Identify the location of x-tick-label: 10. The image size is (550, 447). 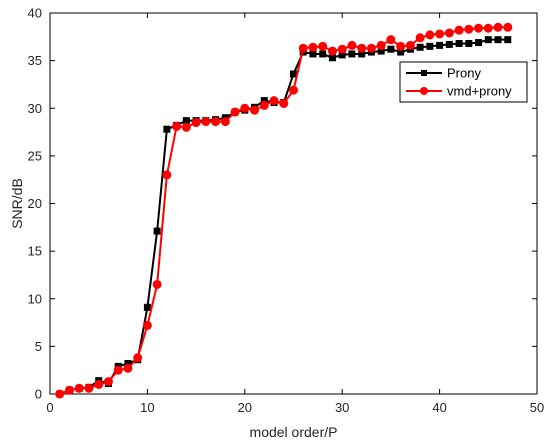
(147, 407).